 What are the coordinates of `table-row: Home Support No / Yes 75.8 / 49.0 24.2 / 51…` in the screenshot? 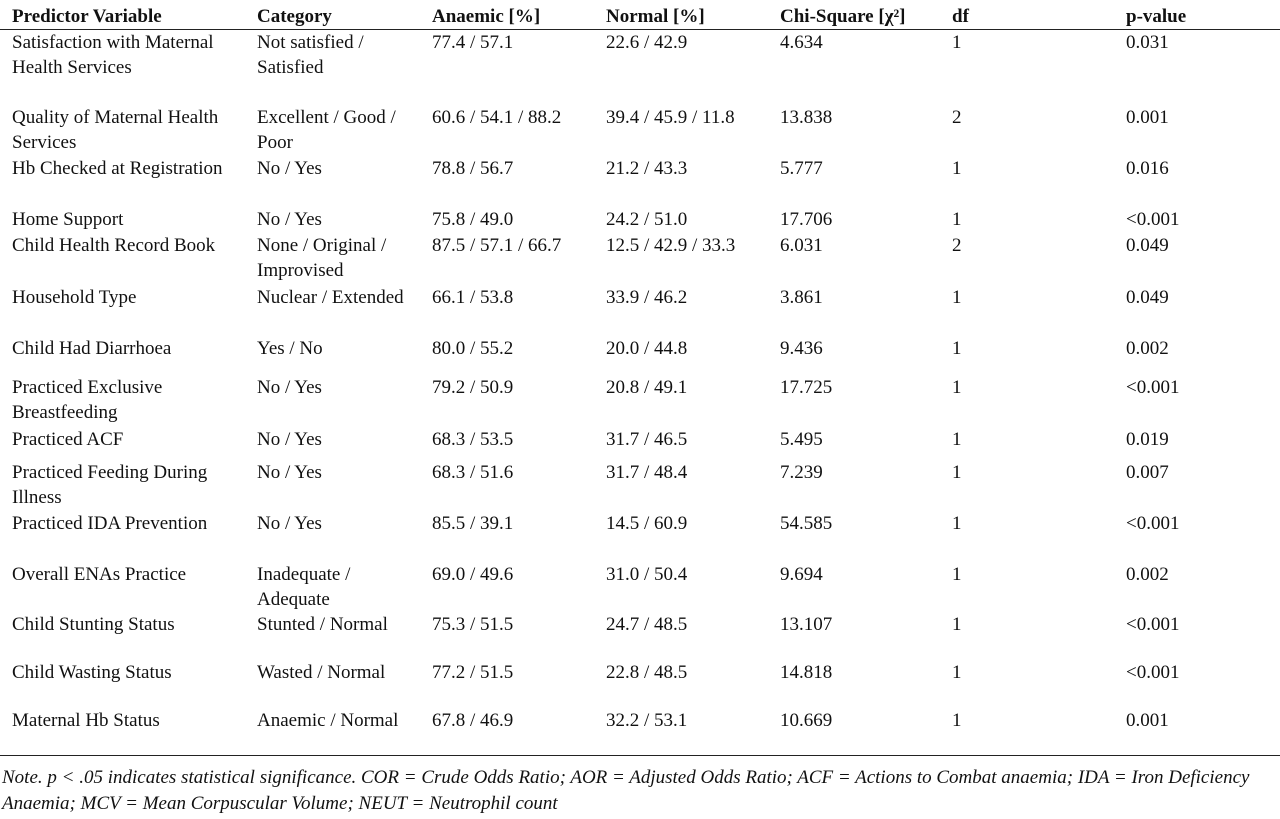 It's located at (640, 220).